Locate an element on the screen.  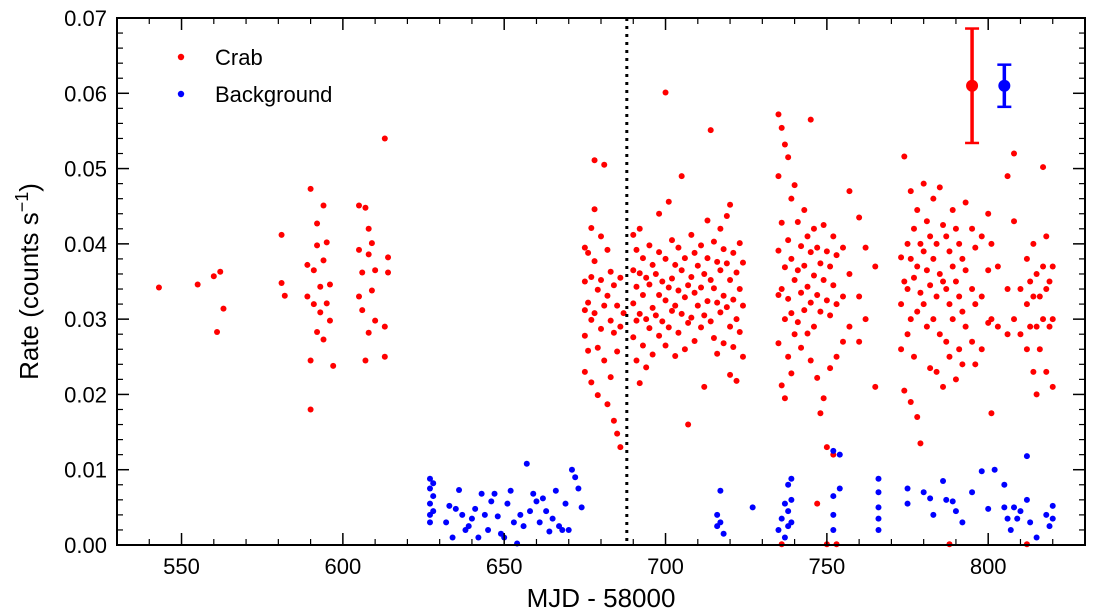
x-tick-label: 700 is located at coordinates (665, 566).